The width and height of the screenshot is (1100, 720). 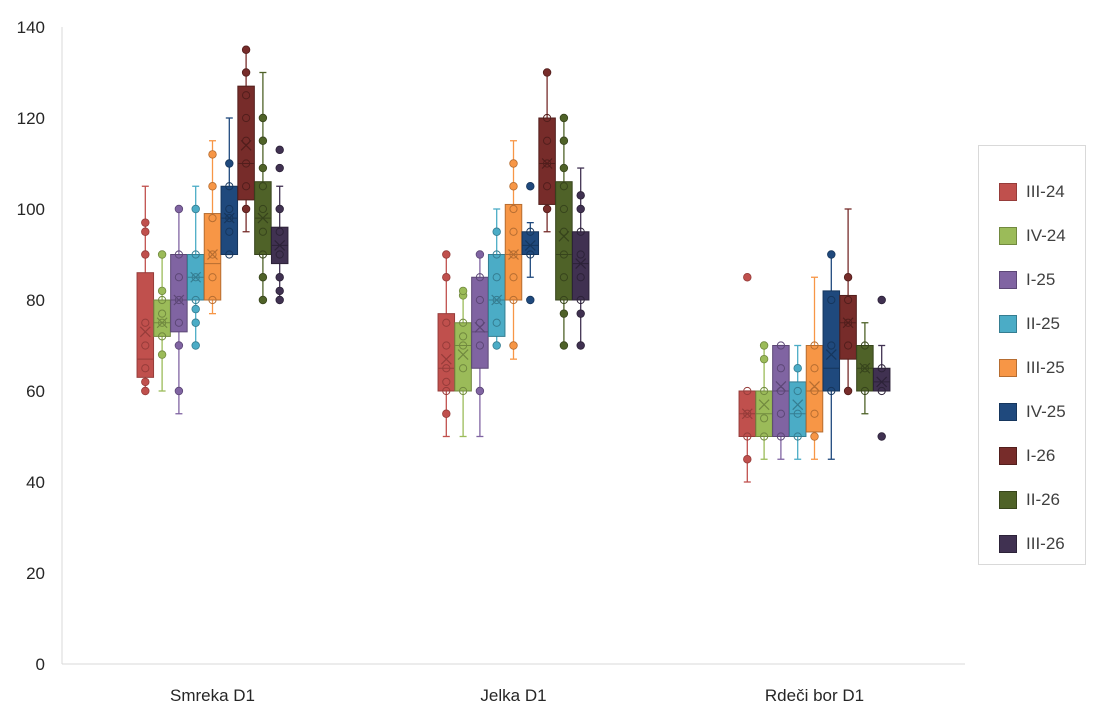 I want to click on legend-item: I-25, so click(x=1032, y=280).